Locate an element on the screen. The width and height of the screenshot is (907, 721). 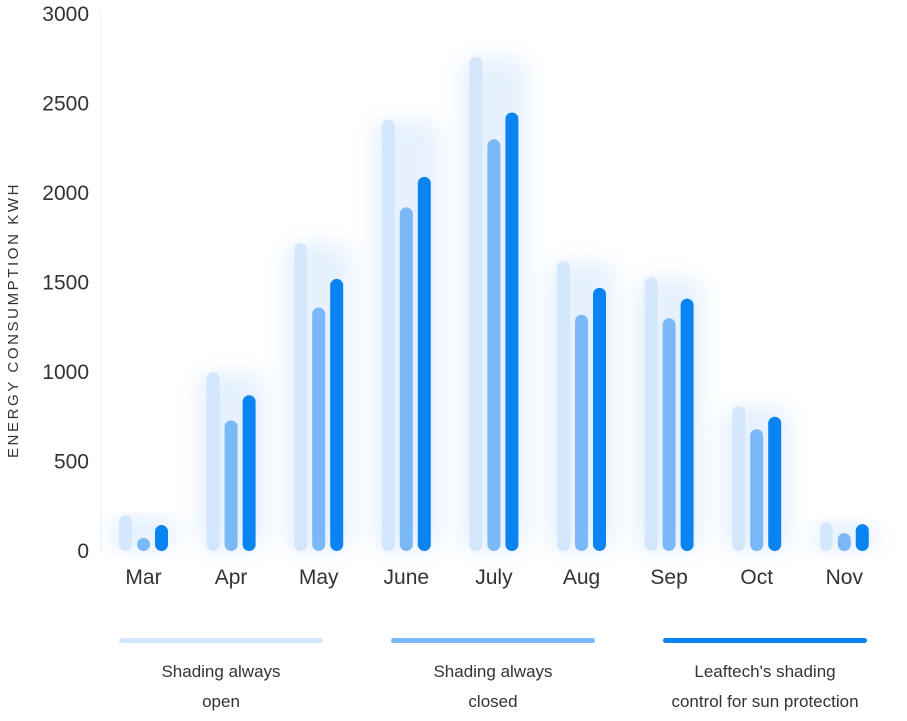
x-tick-label: May is located at coordinates (319, 577).